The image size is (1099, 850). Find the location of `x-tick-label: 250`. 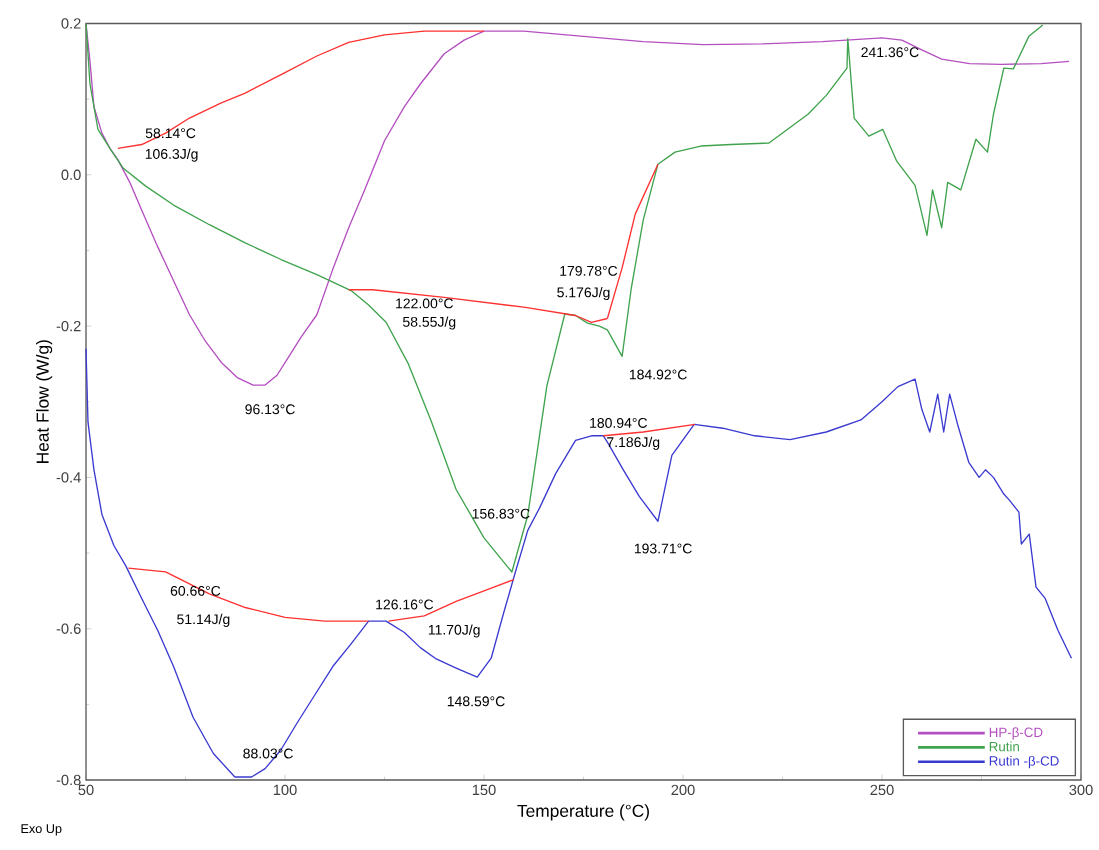

x-tick-label: 250 is located at coordinates (882, 790).